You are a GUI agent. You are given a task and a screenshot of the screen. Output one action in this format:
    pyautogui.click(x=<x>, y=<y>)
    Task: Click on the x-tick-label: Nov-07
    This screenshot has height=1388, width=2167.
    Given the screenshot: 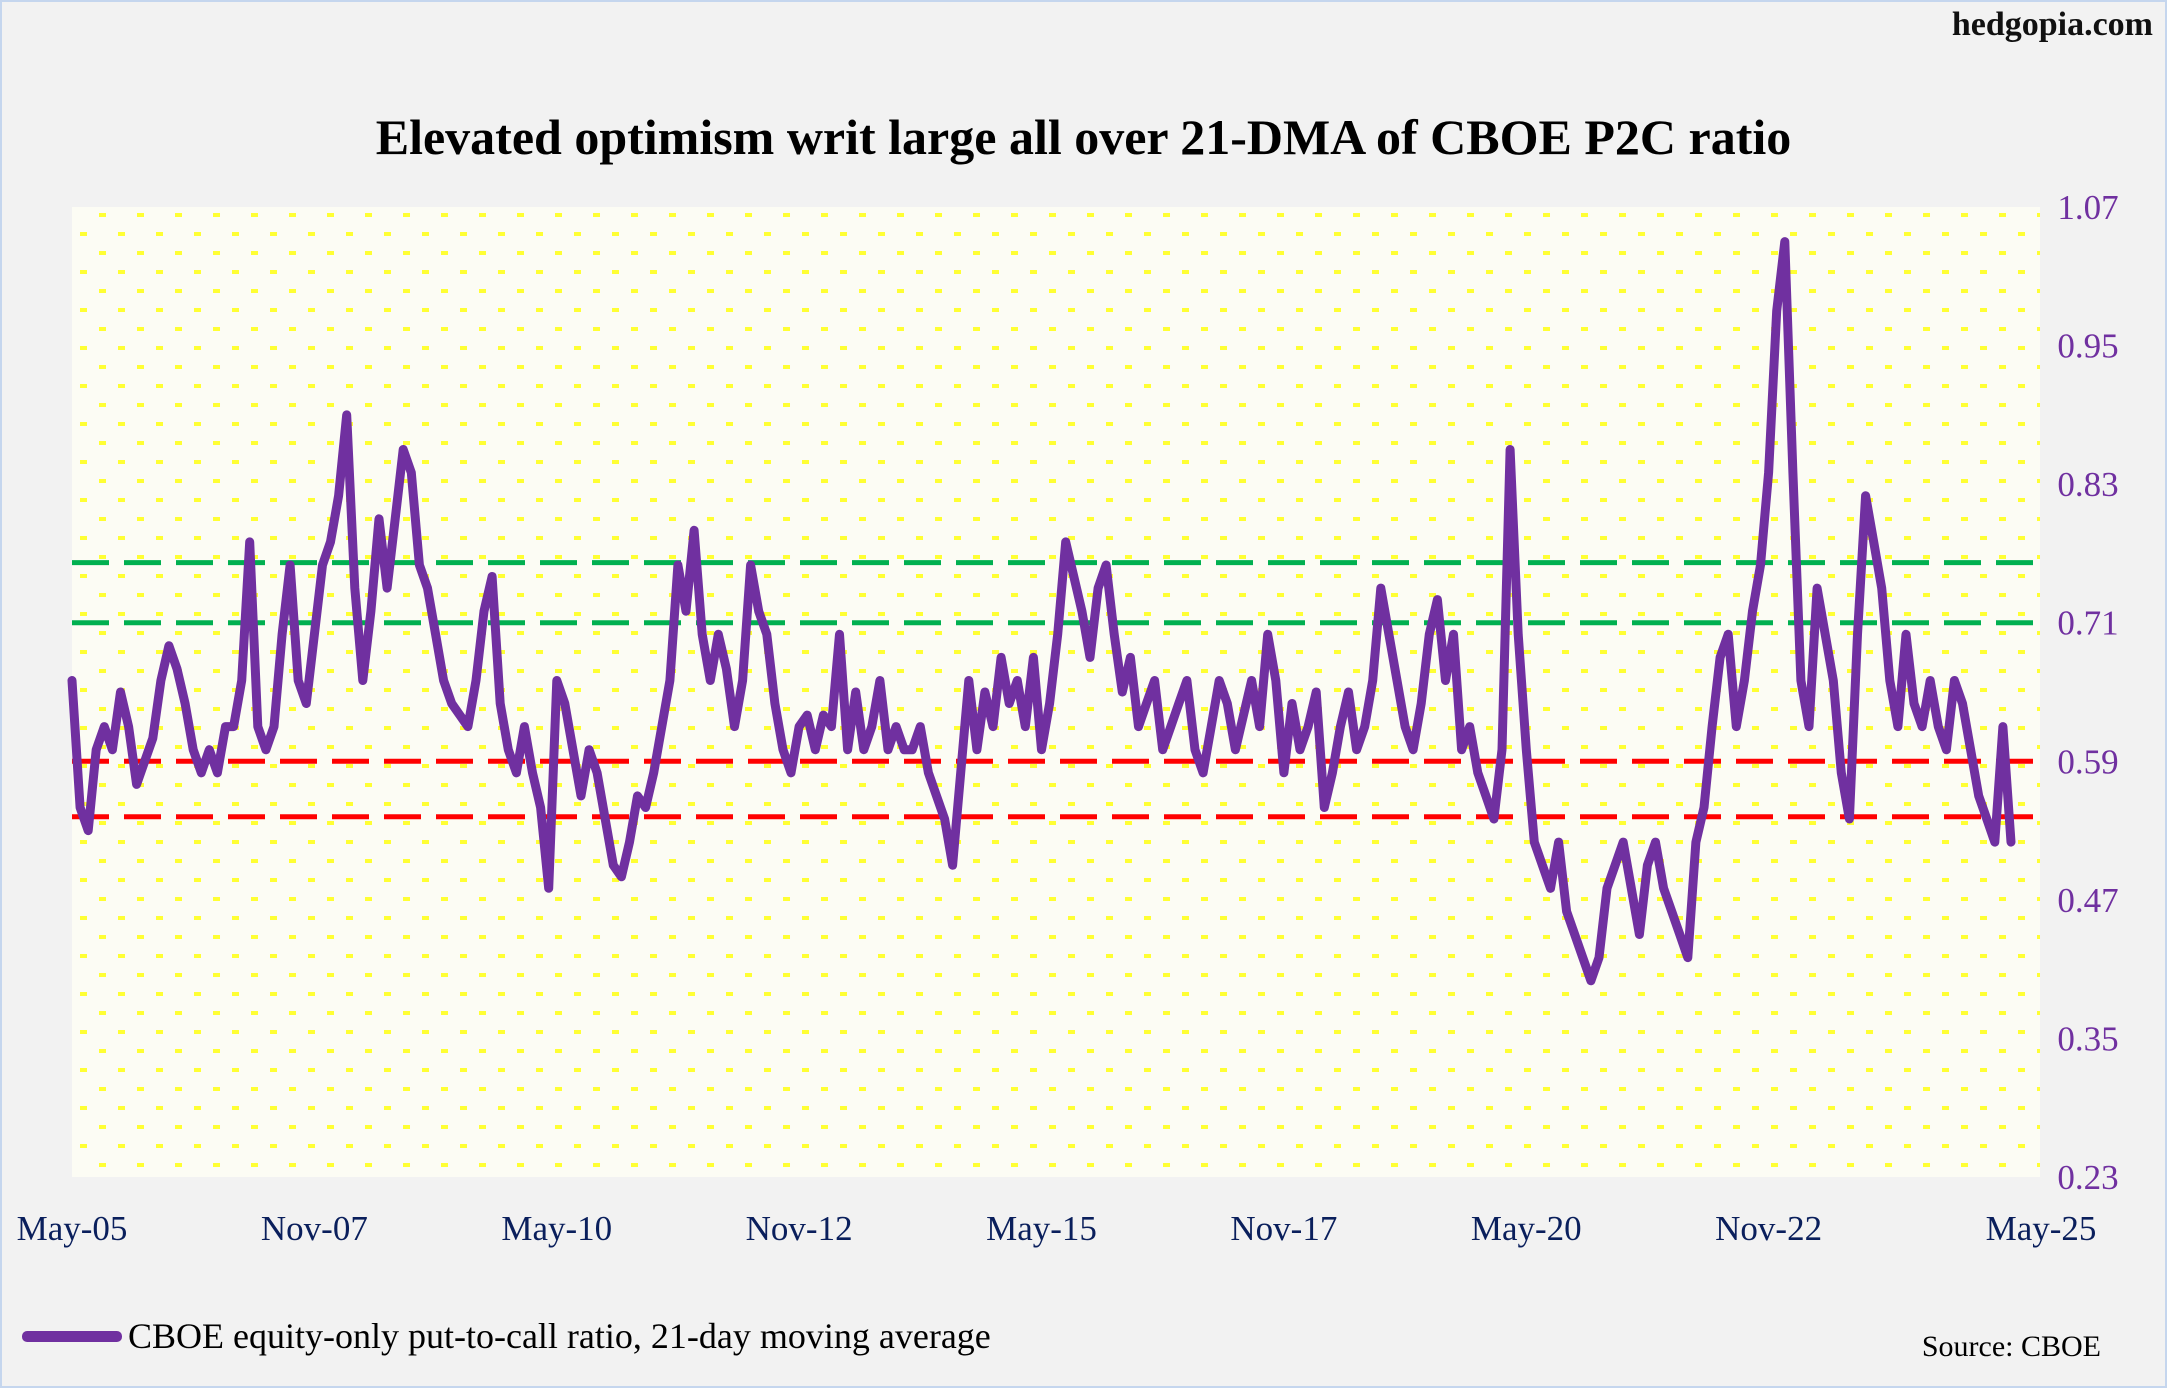 What is the action you would take?
    pyautogui.click(x=314, y=1228)
    